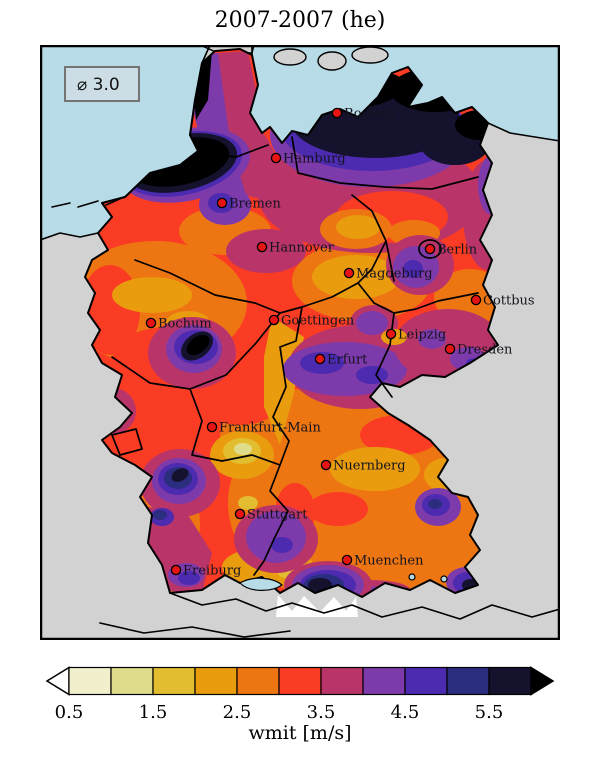 Image resolution: width=600 pixels, height=780 pixels. Describe the element at coordinates (153, 712) in the screenshot. I see `colorbar-tick-label: 1.5` at that location.